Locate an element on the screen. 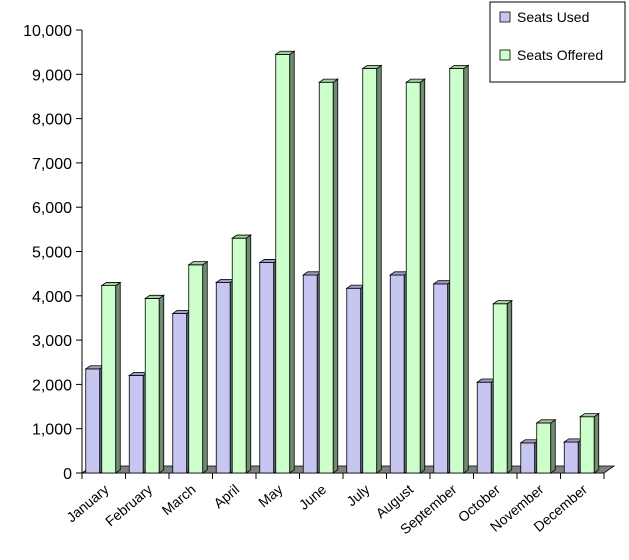 The height and width of the screenshot is (560, 629). y-tick-label: 5,000 is located at coordinates (52, 253).